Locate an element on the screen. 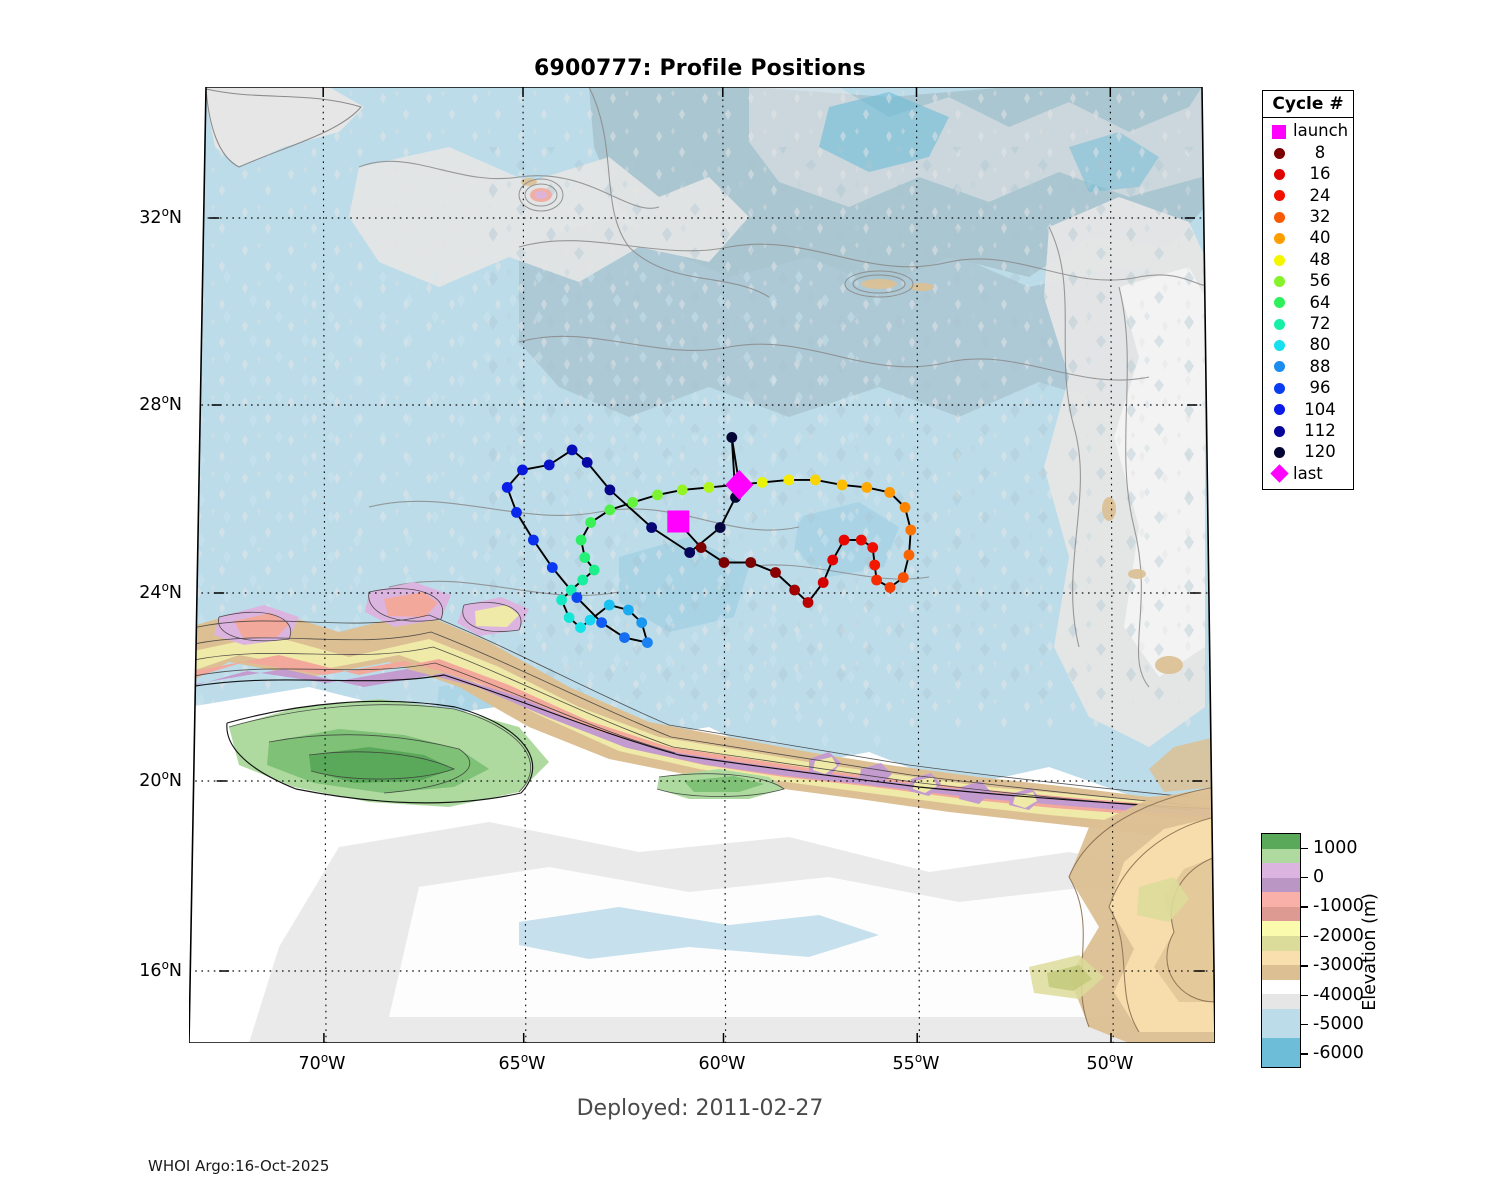  elevation-colorbar is located at coordinates (1281, 950).